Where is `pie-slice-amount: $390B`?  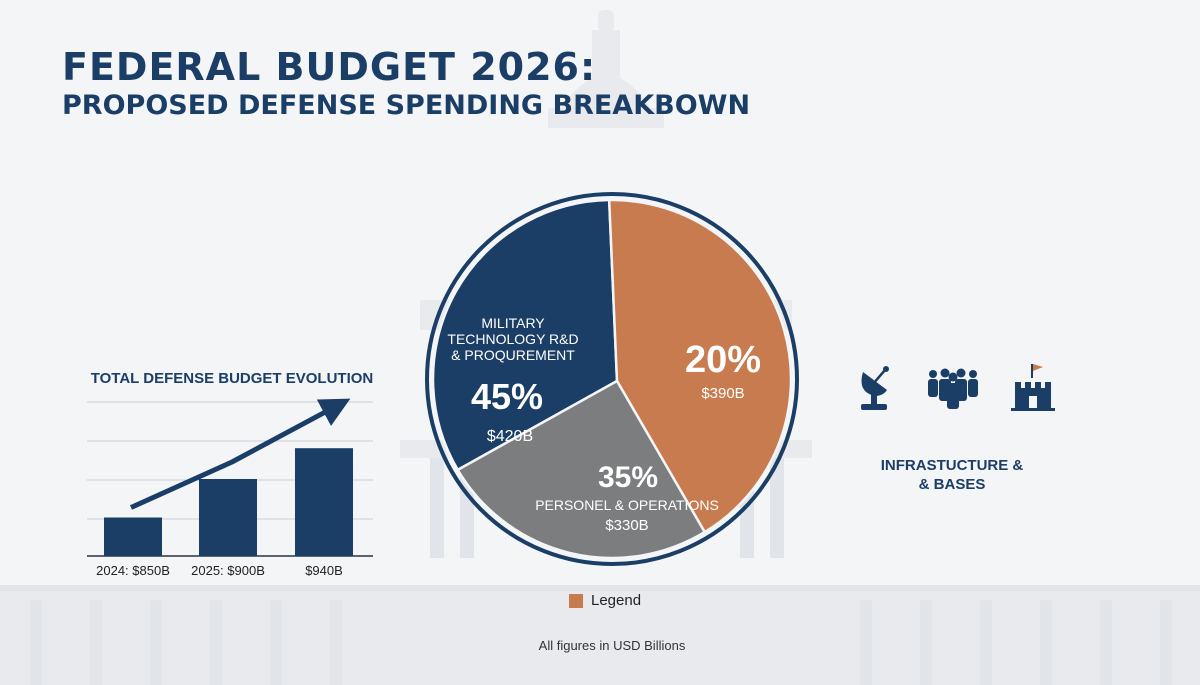
pie-slice-amount: $390B is located at coordinates (722, 393).